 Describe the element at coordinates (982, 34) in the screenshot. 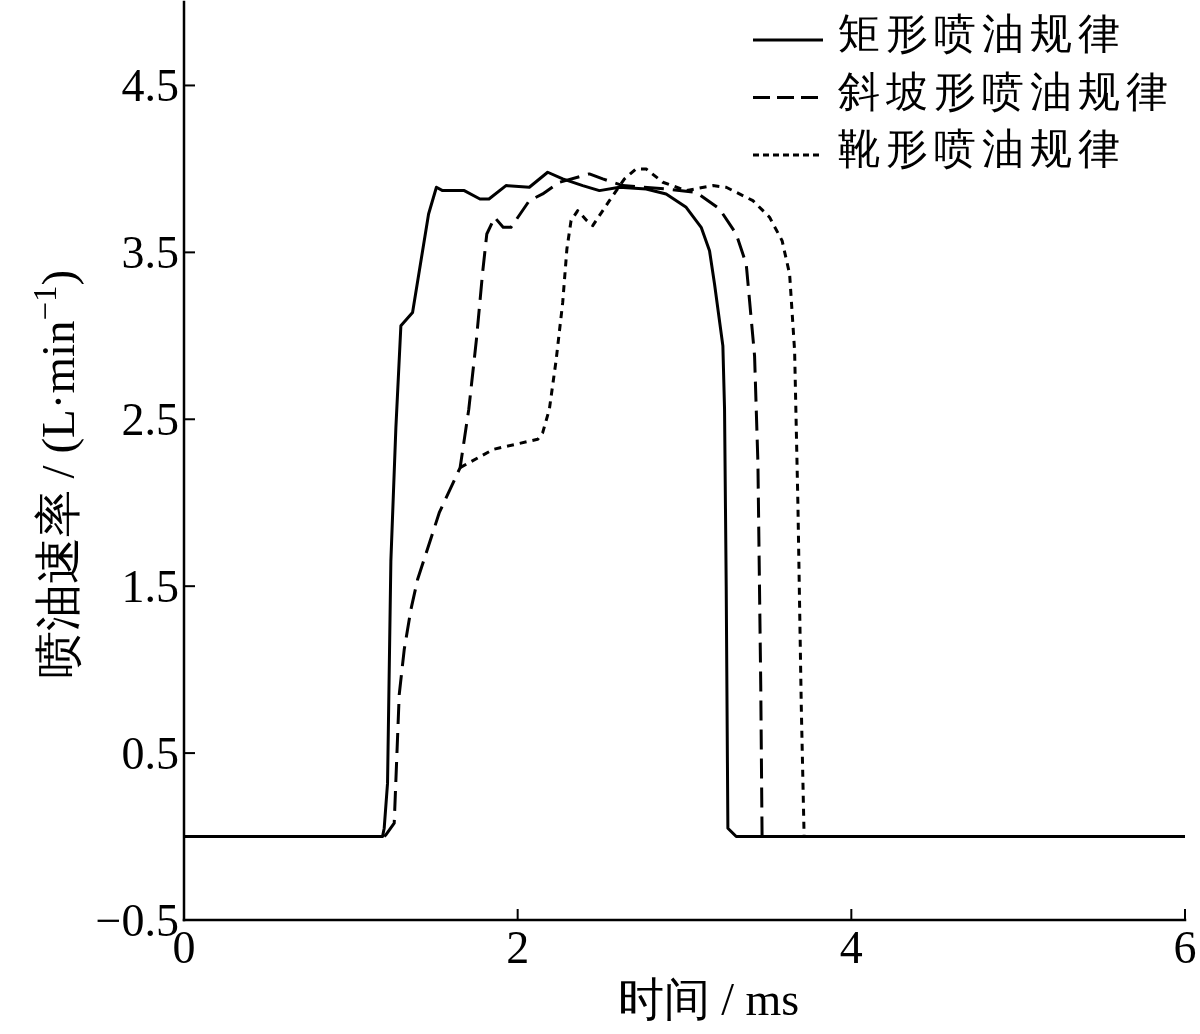

I see `legend-label: 矩形喷油规律` at that location.